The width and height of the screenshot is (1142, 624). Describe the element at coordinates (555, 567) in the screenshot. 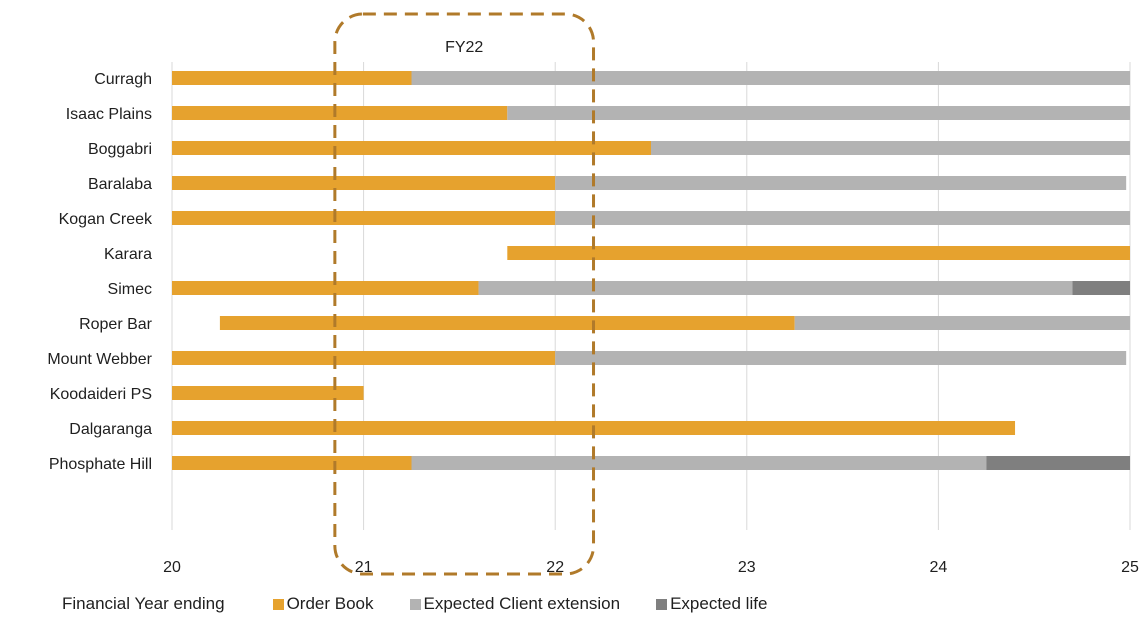

I see `x-tick-label-22: 22` at that location.